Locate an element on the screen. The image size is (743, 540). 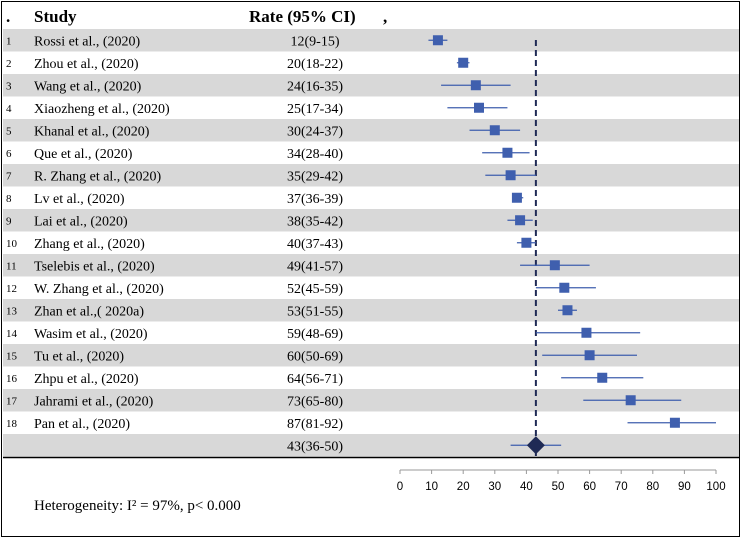
study-name: Zhang et al., (2020) is located at coordinates (89, 244).